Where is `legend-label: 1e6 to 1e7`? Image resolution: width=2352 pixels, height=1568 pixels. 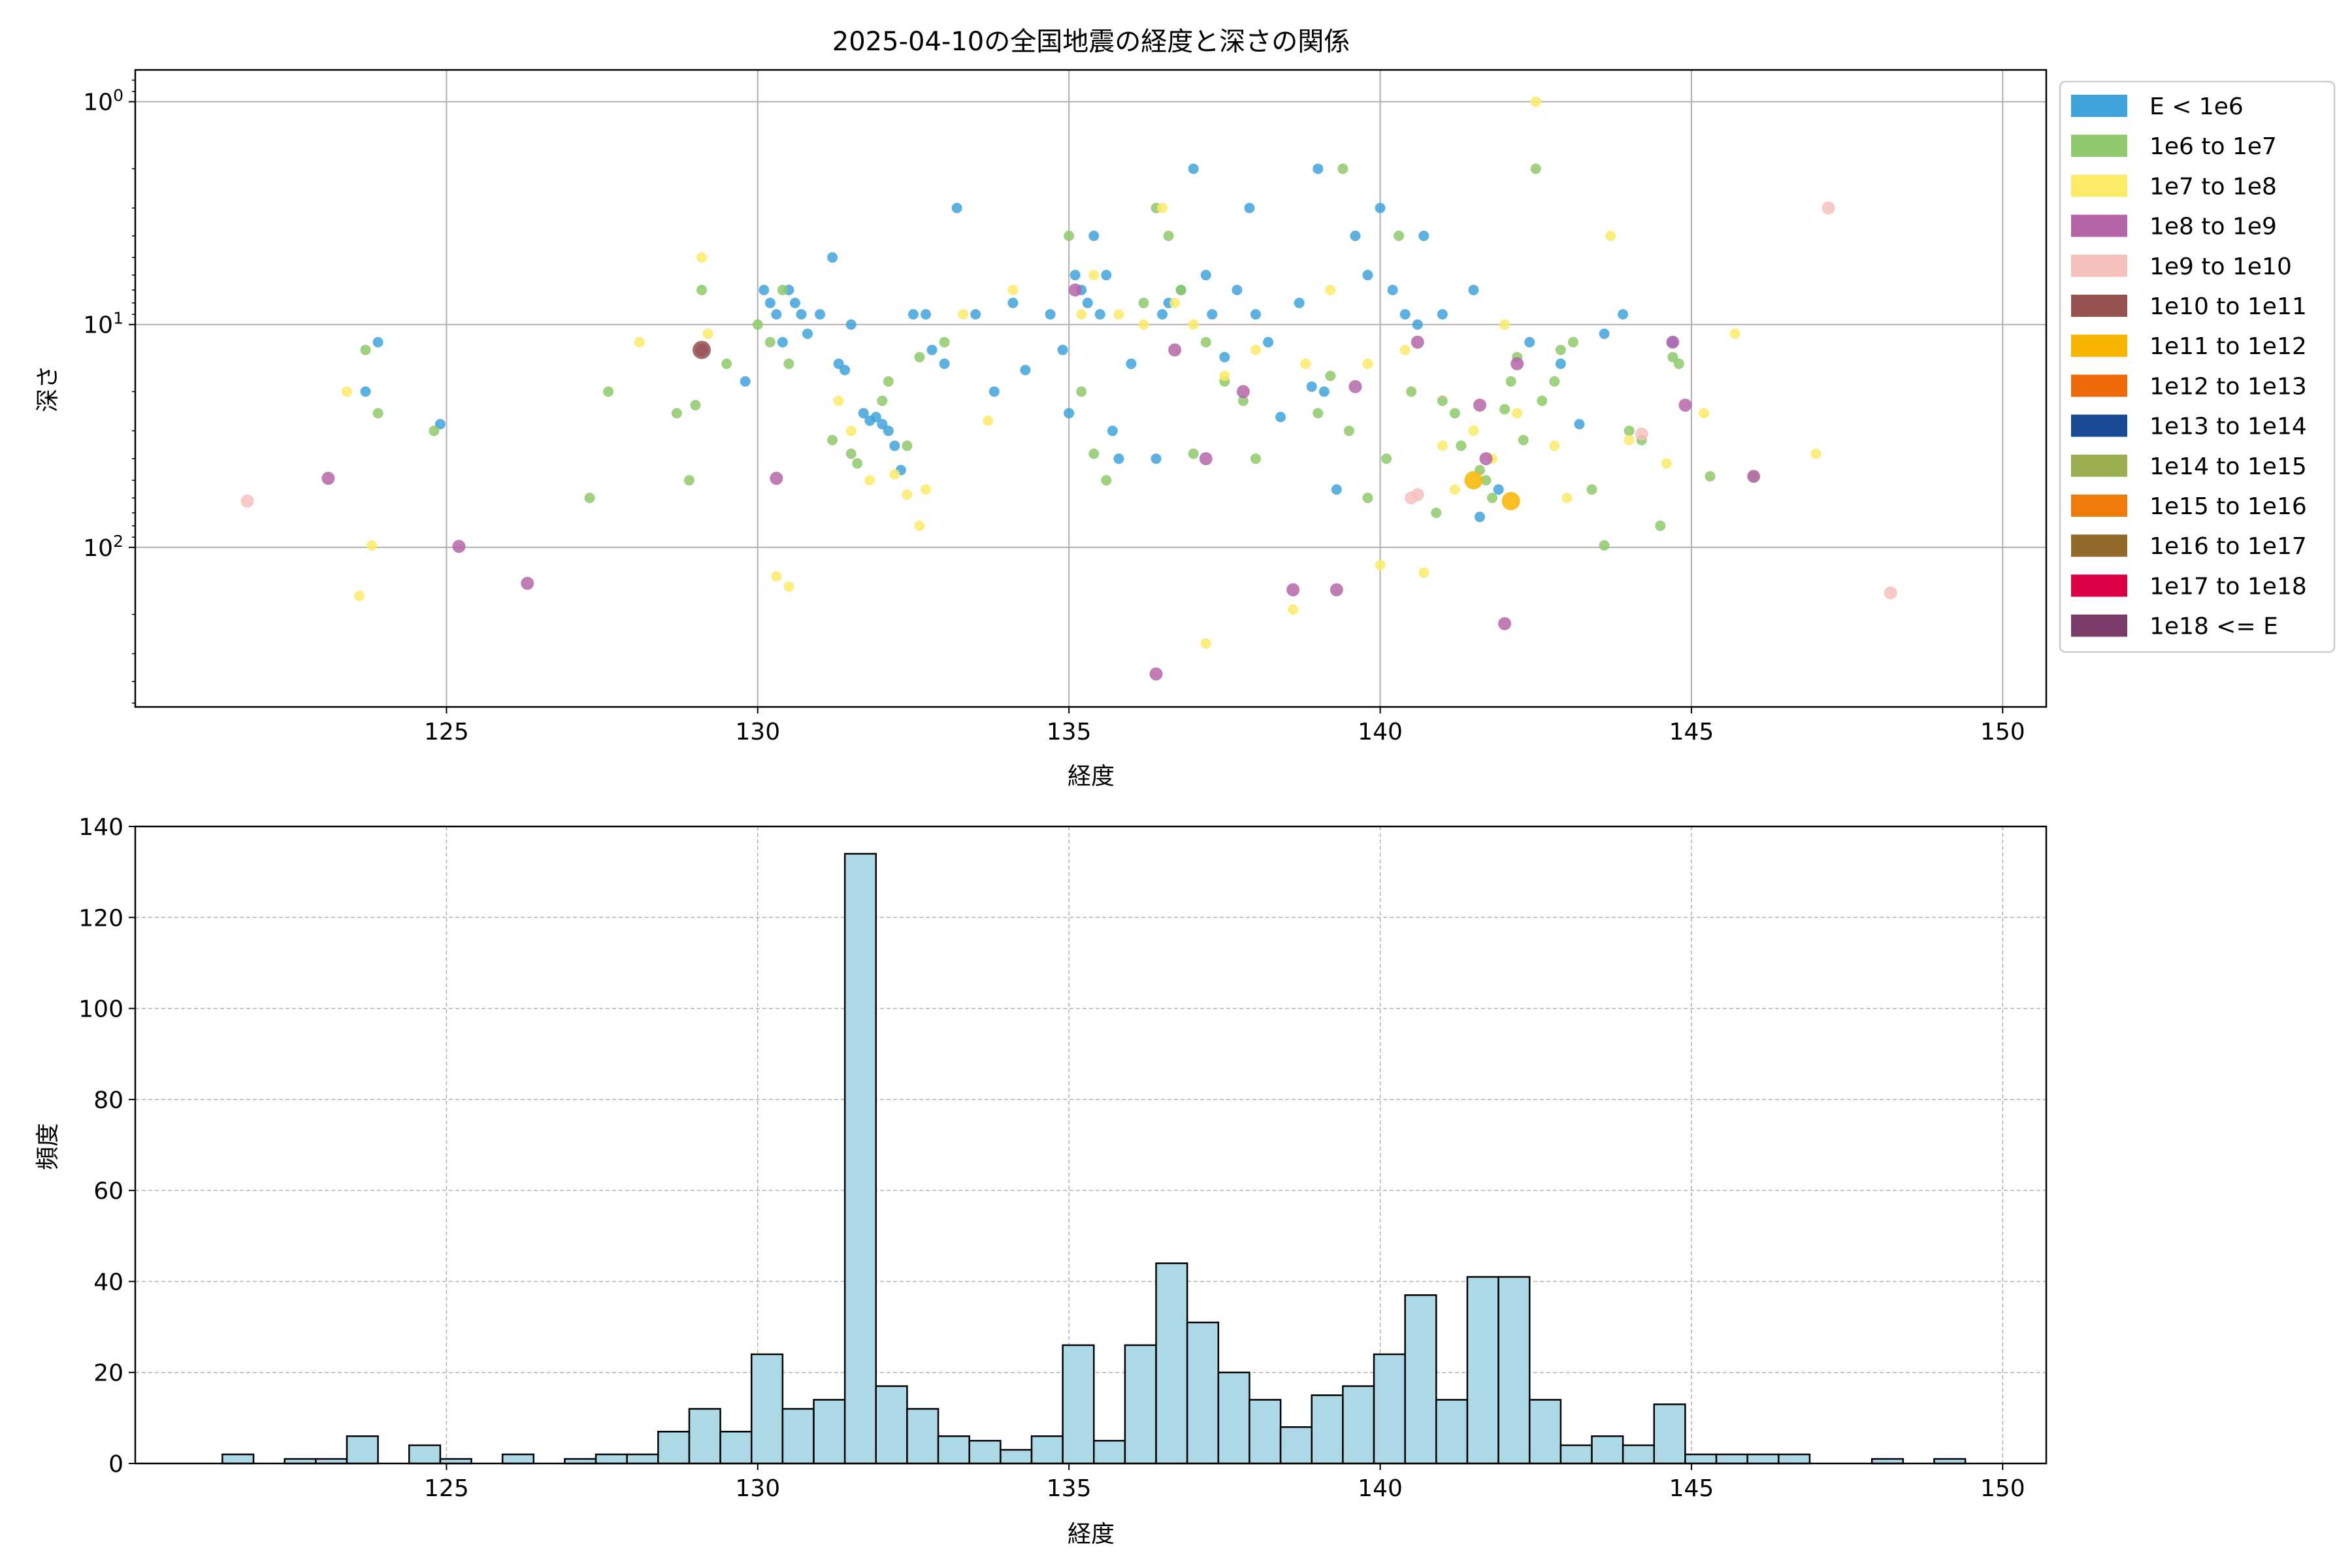
legend-label: 1e6 to 1e7 is located at coordinates (2213, 146).